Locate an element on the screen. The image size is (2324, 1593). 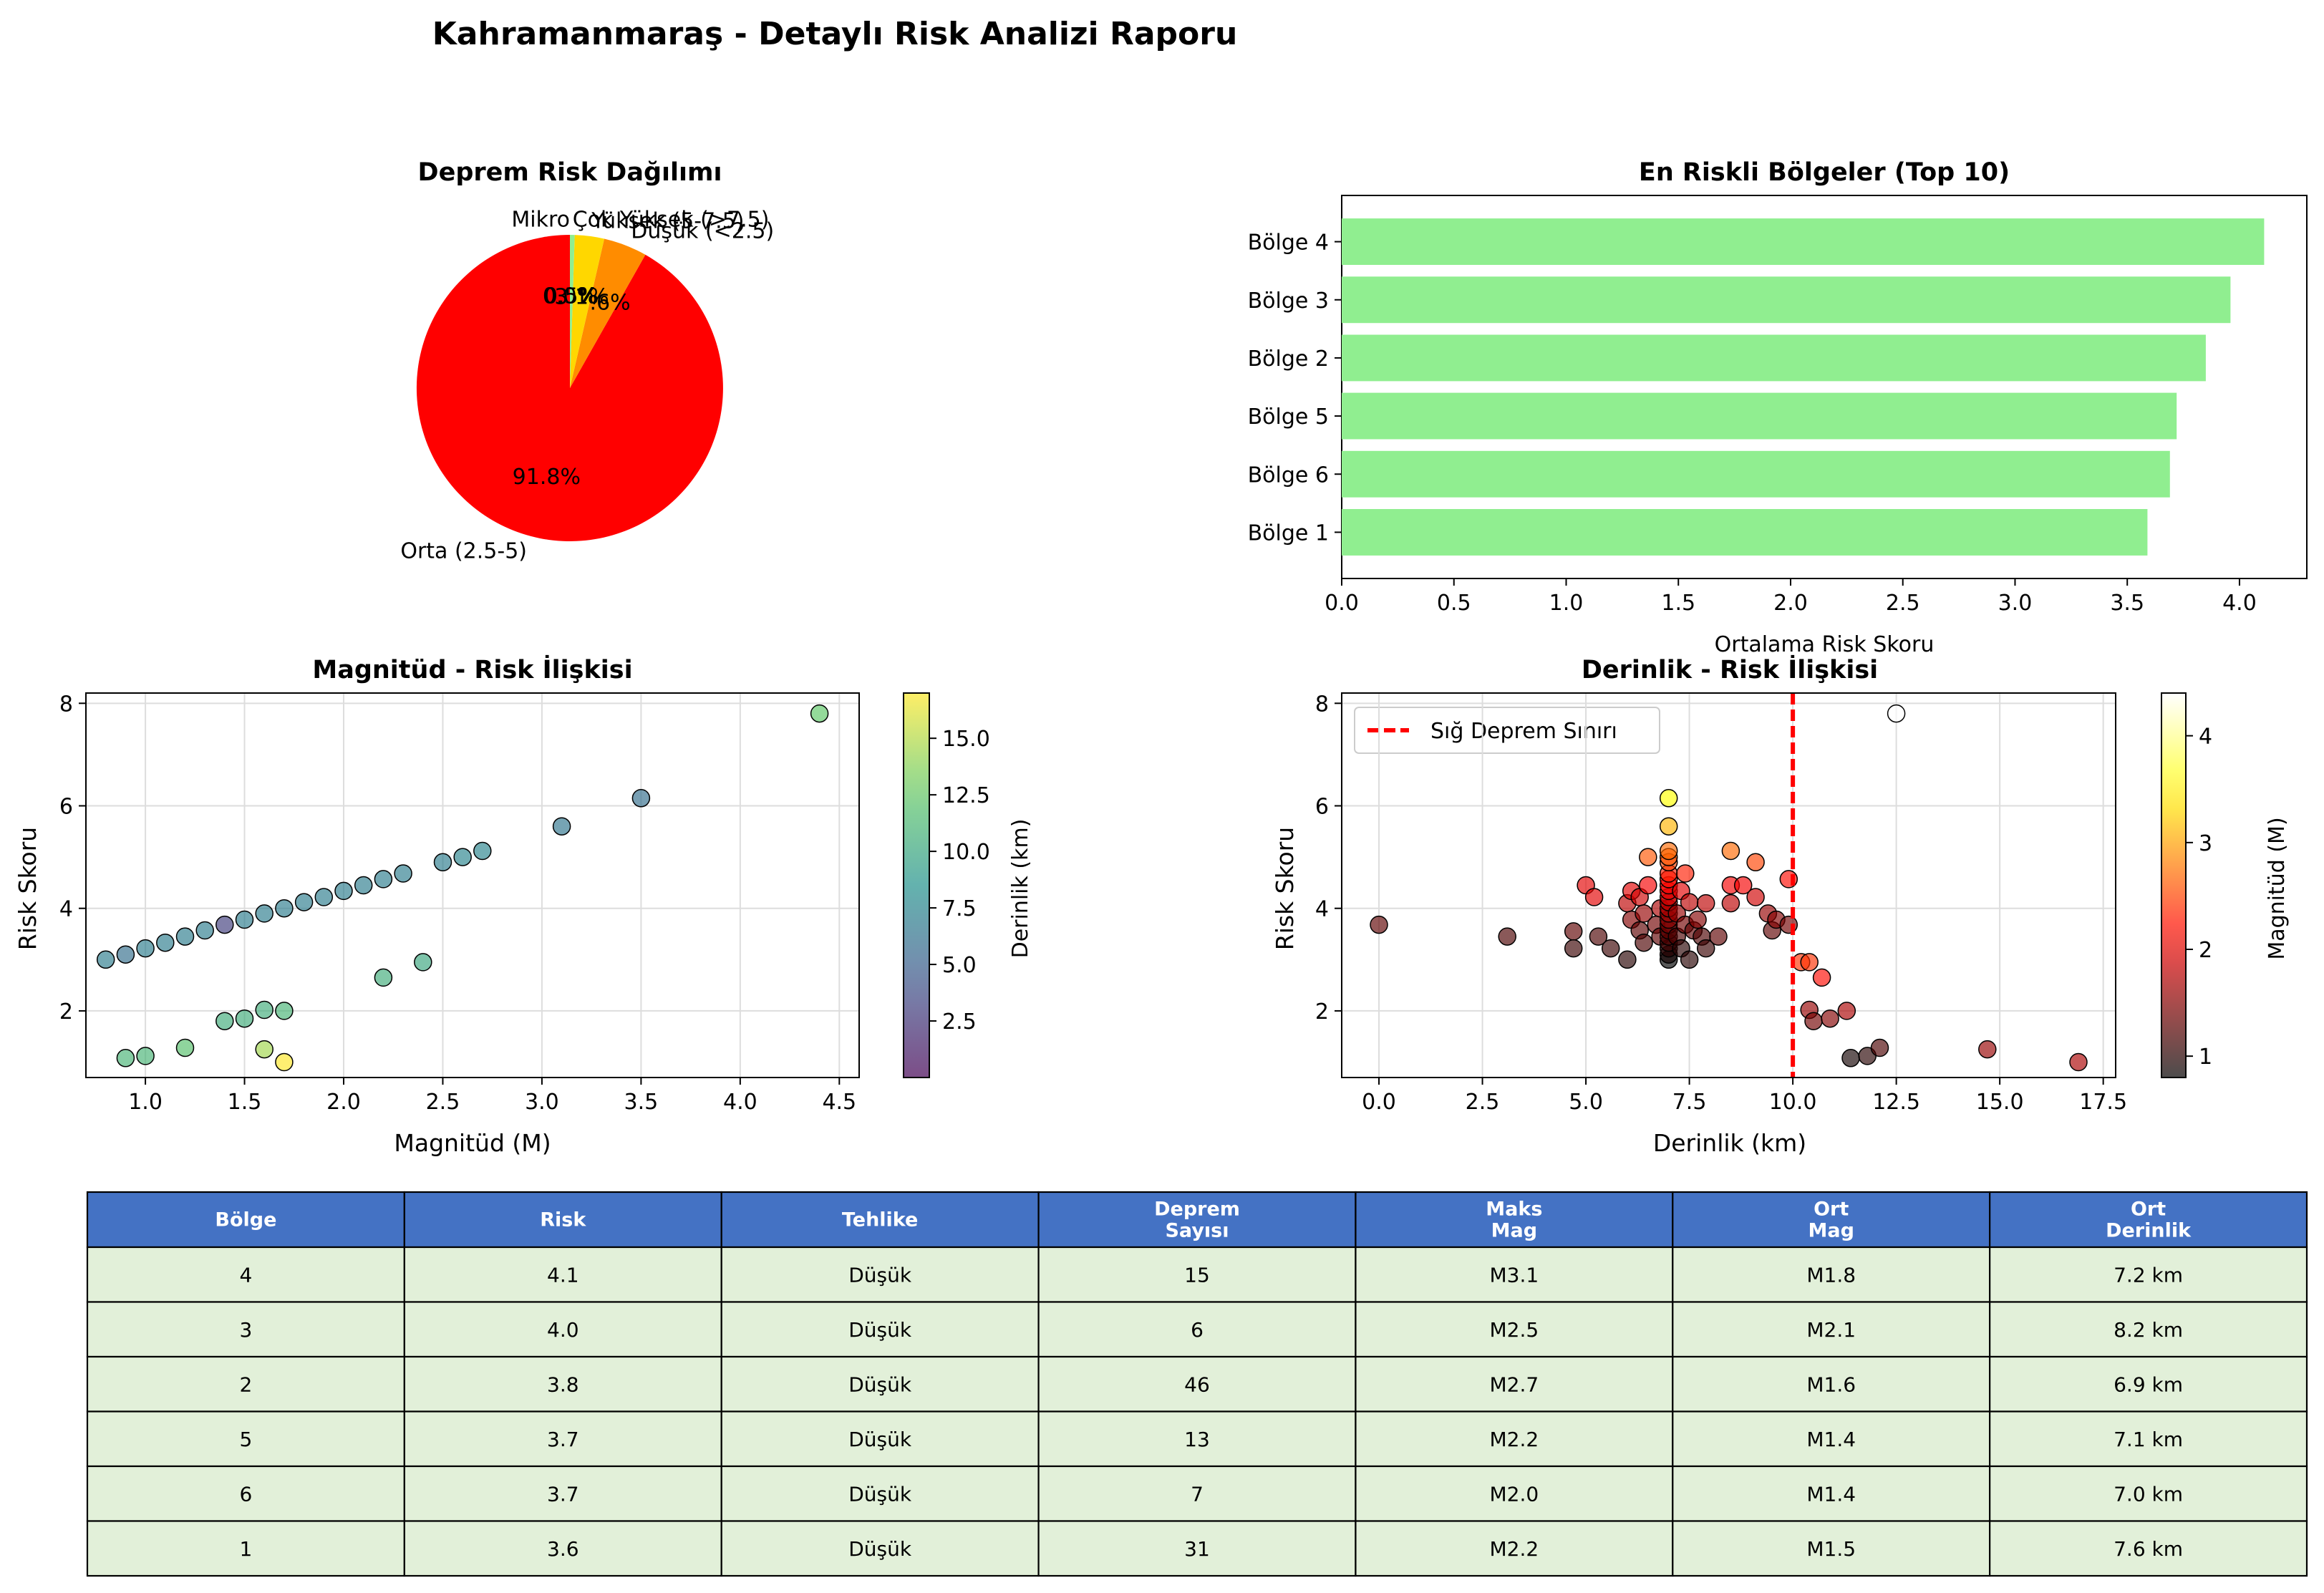
xtick-label-4: 3.0 is located at coordinates (542, 1102).